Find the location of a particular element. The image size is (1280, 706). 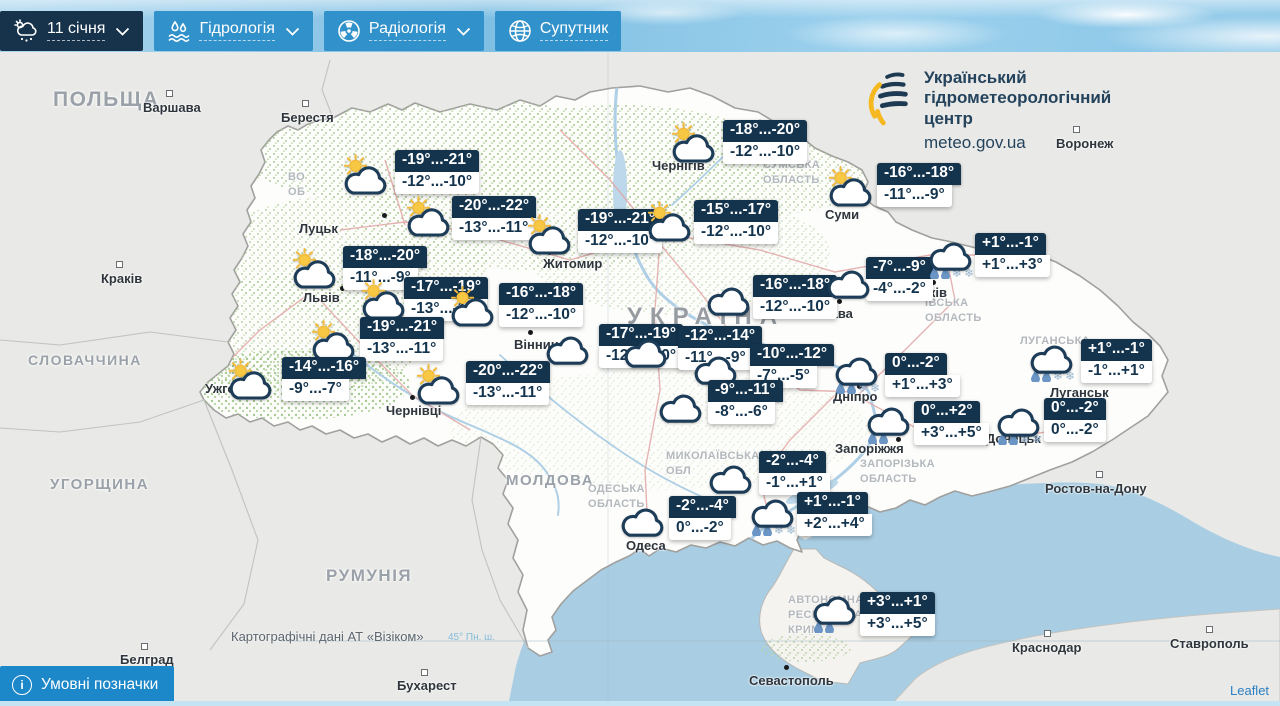

temperature-label-uzhhorod: -14°...-16° -9°...-7° is located at coordinates (324, 379).